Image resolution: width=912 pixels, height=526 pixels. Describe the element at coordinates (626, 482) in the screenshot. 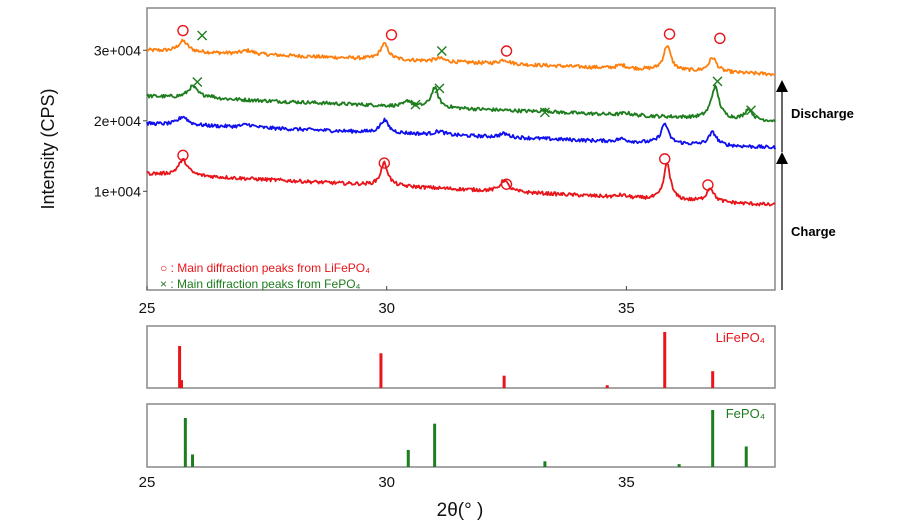

I see `bottom-x-tick-label: 35` at that location.